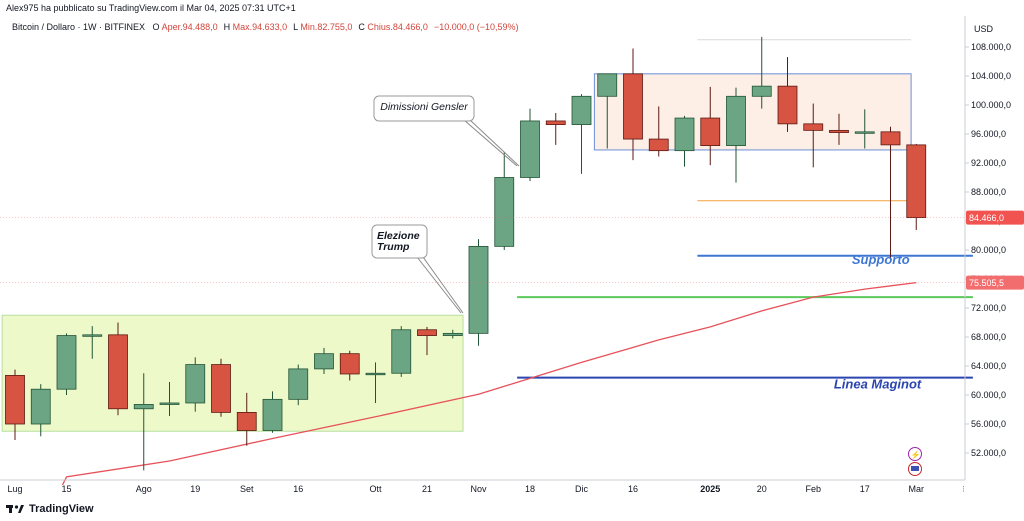  I want to click on time-tick-label: Ago, so click(144, 489).